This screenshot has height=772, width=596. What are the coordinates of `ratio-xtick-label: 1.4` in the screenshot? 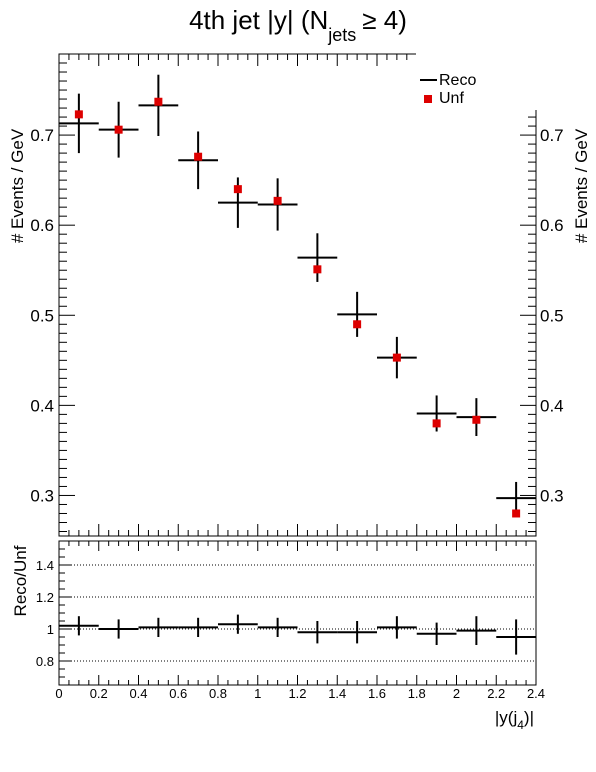 It's located at (337, 693).